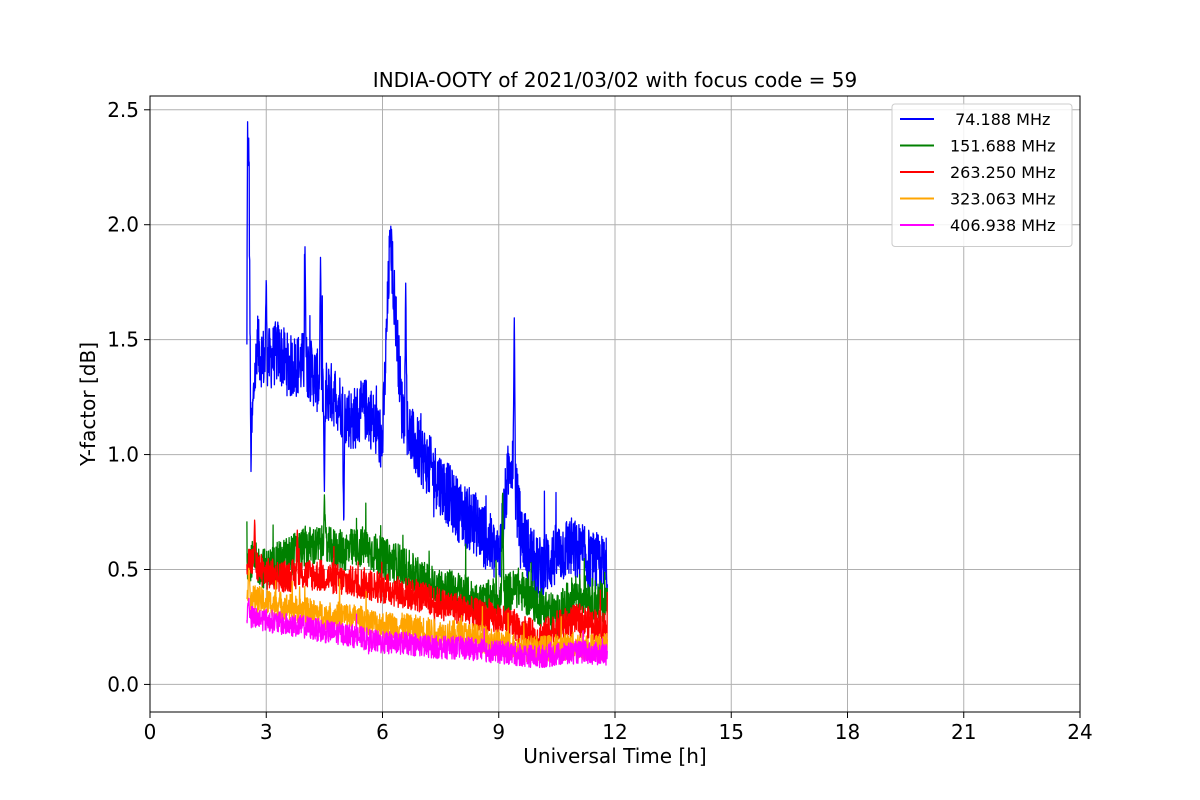  Describe the element at coordinates (1002, 225) in the screenshot. I see `legend-label: 406.938 MHz` at that location.